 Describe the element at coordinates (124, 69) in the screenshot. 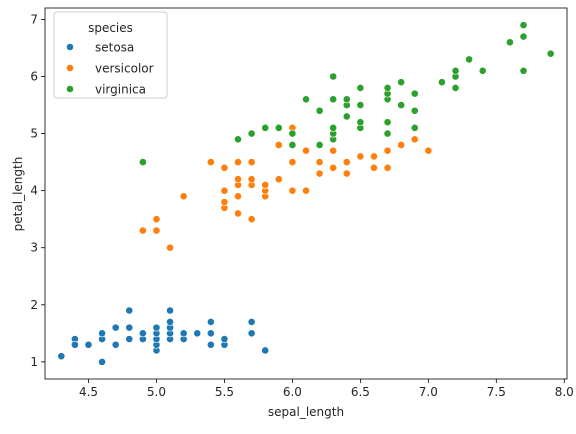

I see `legend-label-versicolor: versicolor` at that location.